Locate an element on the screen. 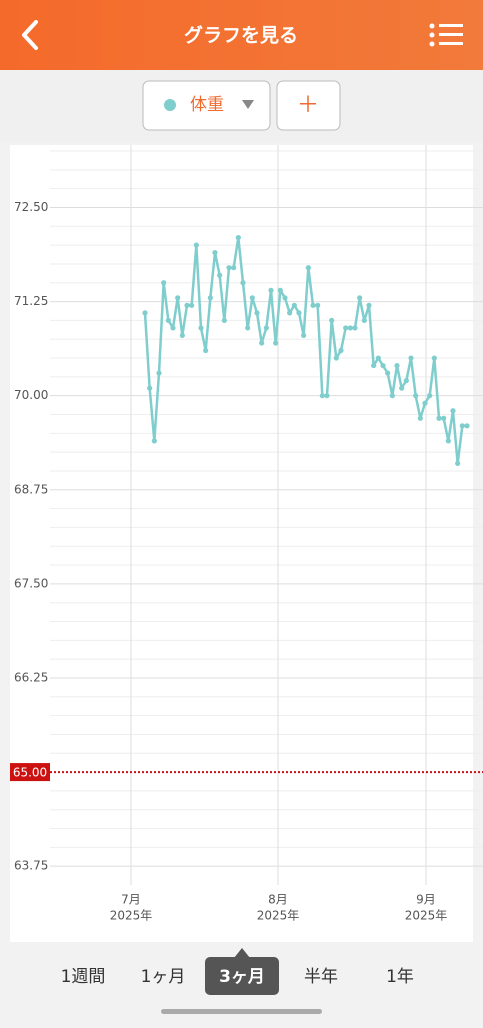  tab-selected-bg is located at coordinates (242, 976).